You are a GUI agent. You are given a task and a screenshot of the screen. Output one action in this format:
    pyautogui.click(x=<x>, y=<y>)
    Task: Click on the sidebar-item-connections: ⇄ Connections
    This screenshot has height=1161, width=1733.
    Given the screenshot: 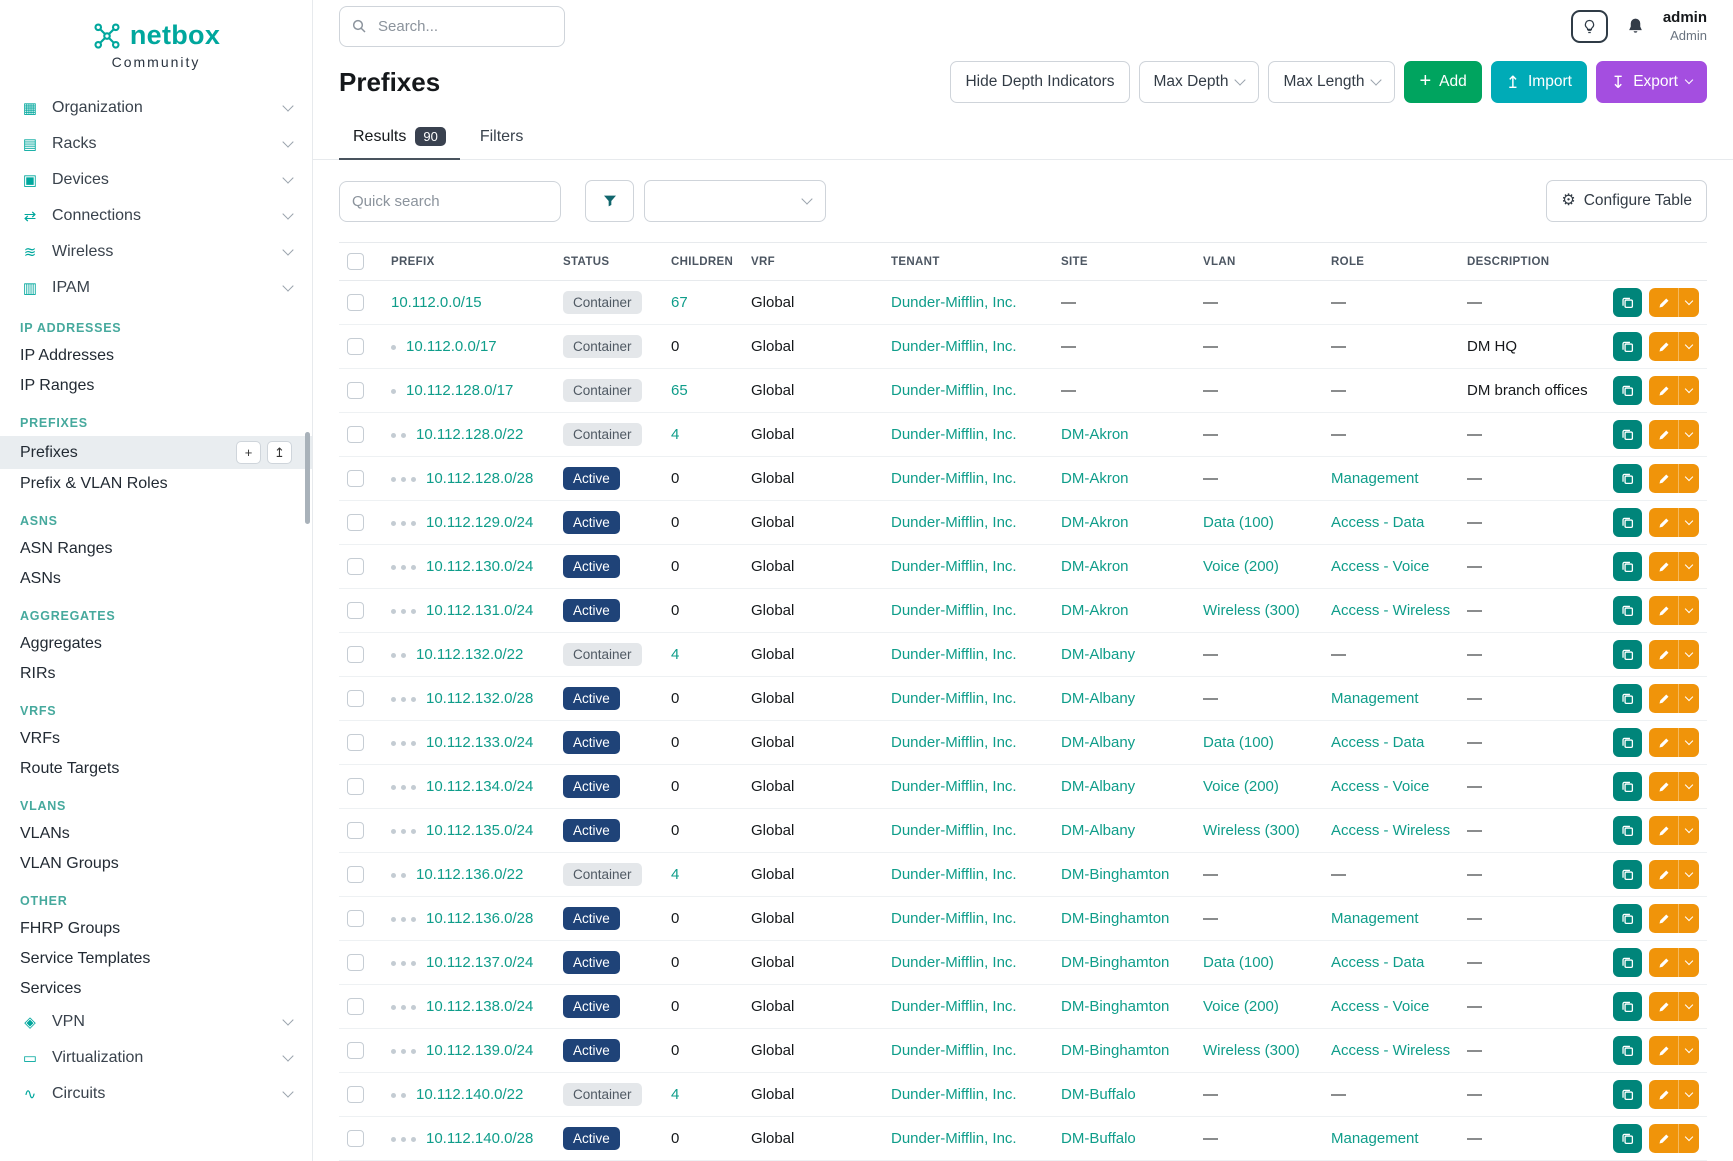 What is the action you would take?
    pyautogui.click(x=156, y=216)
    